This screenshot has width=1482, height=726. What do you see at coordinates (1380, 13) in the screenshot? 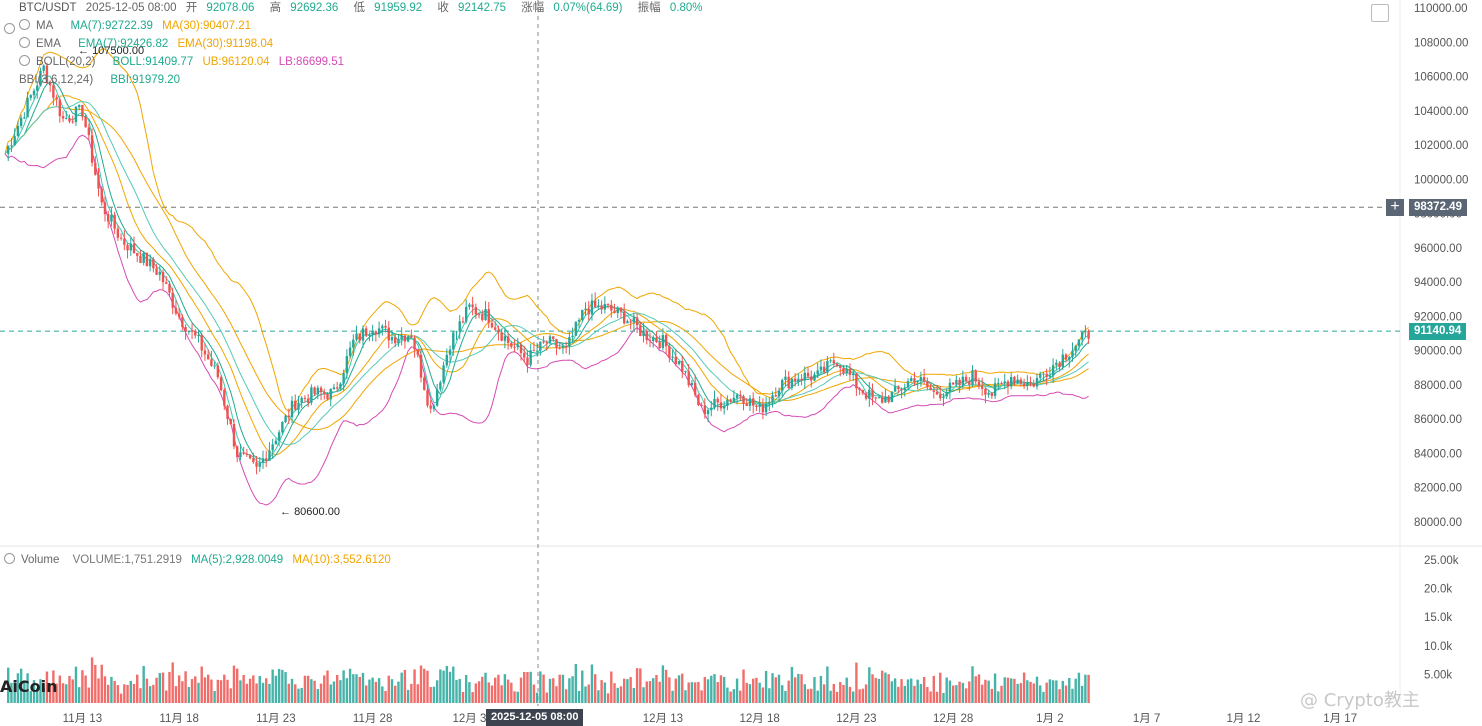
I see `fullscreen-icon` at bounding box center [1380, 13].